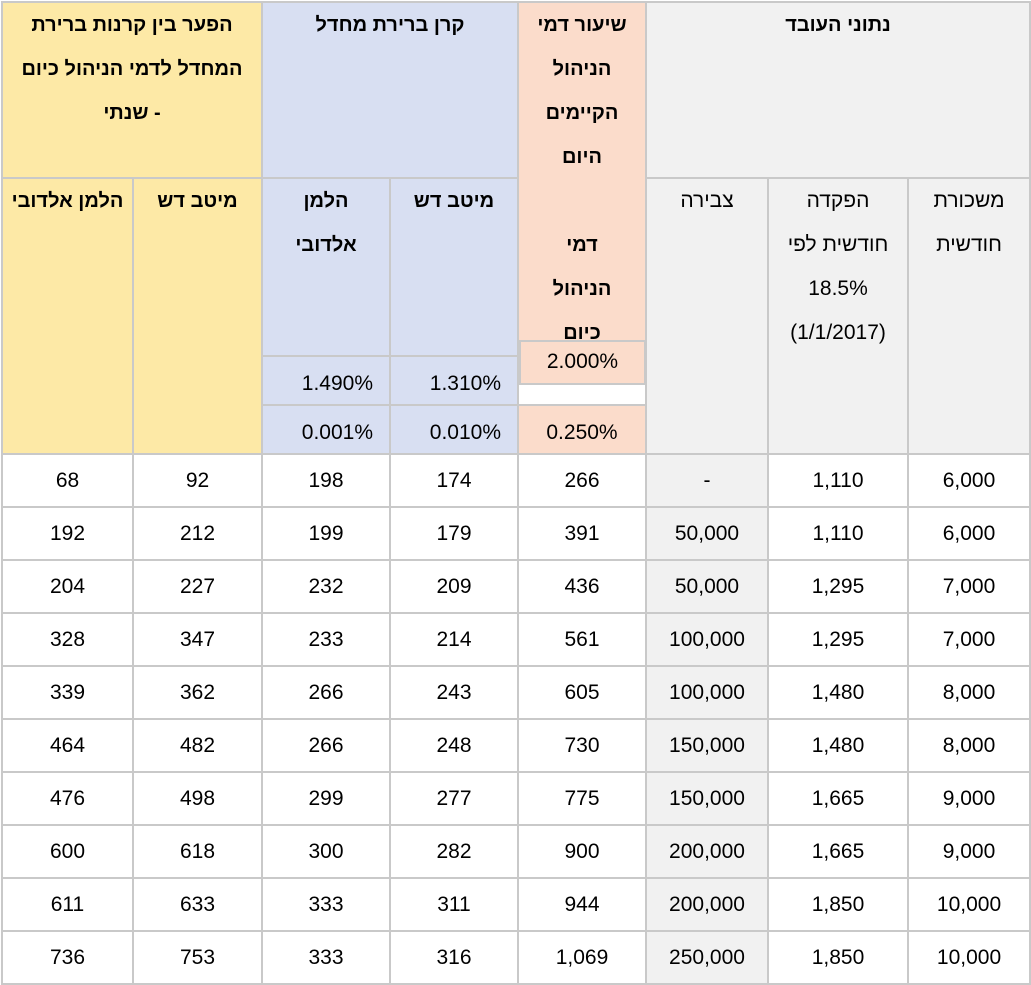 This screenshot has width=1031, height=985. I want to click on gap-meitav-cell: 753, so click(197, 957).